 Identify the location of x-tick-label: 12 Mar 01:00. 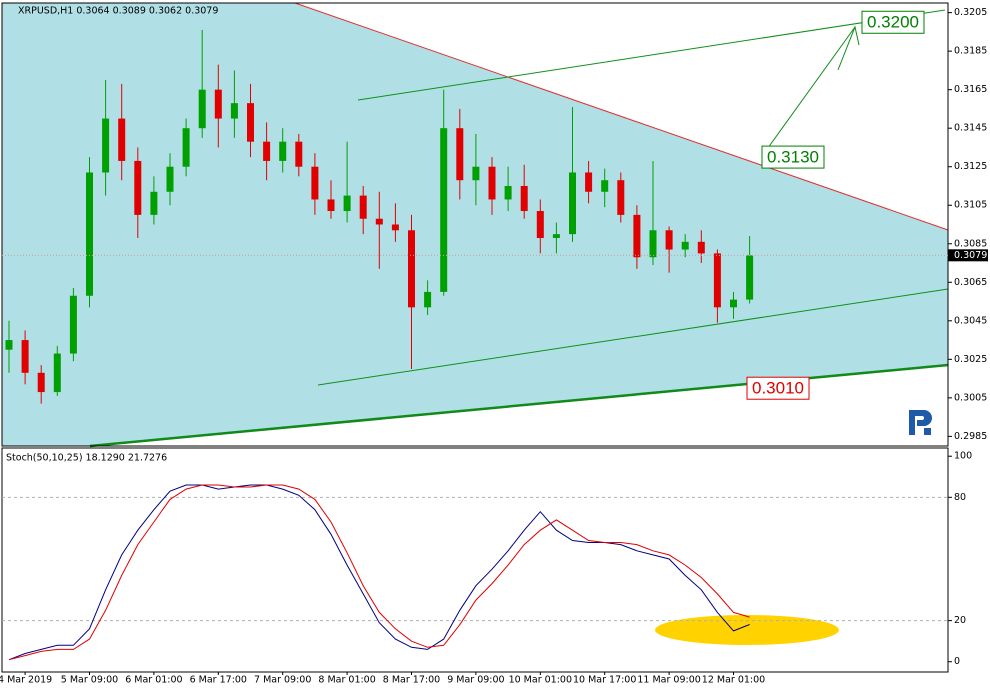
(733, 680).